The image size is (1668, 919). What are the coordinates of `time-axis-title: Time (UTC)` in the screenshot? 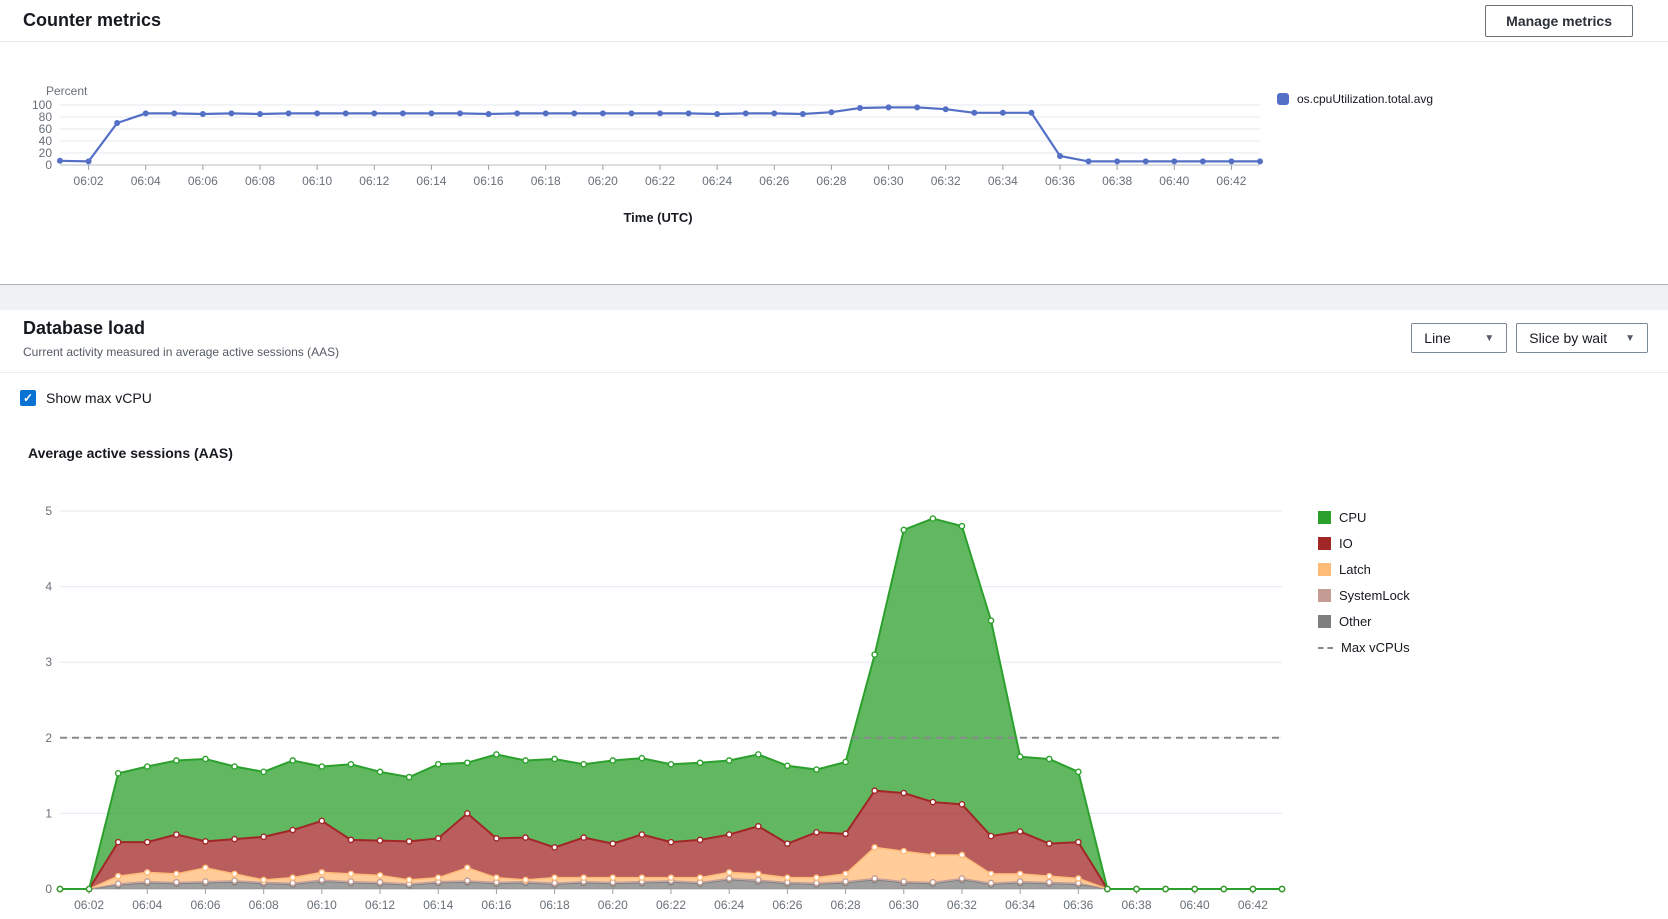 It's located at (658, 217).